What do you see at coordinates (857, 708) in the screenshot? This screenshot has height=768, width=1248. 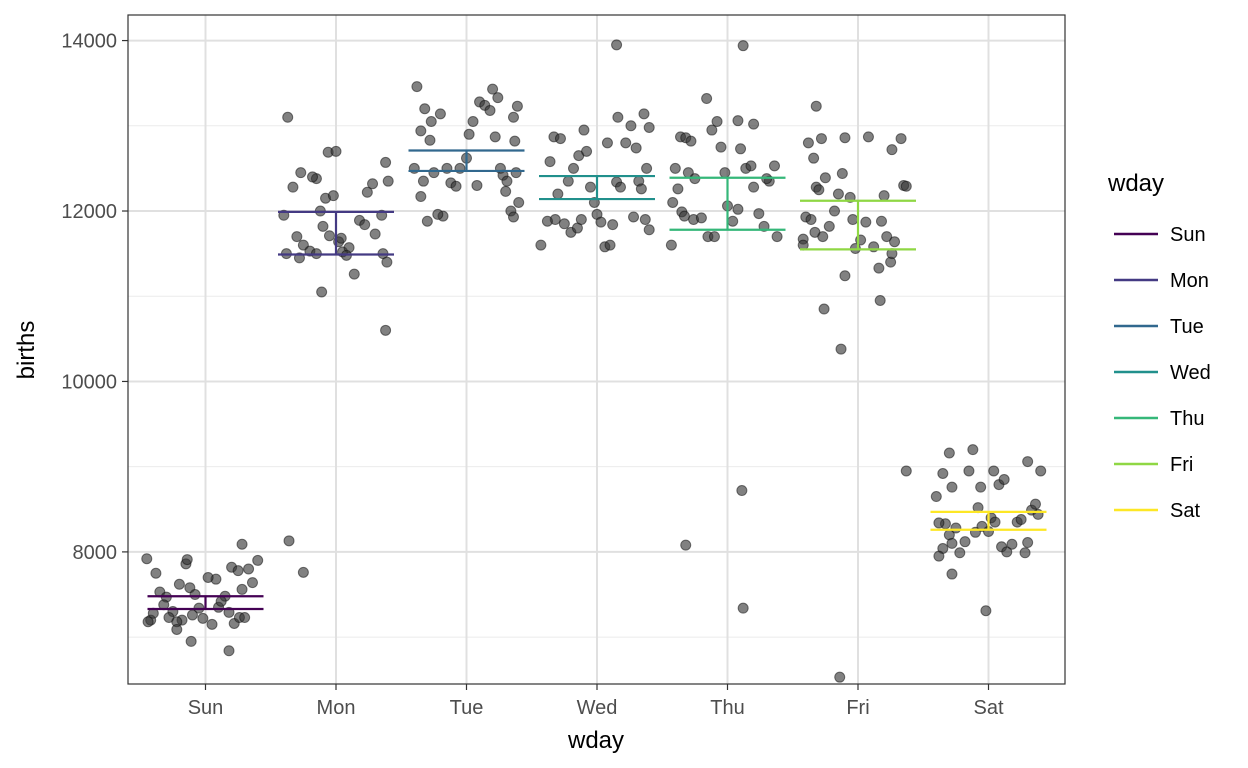 I see `x-tick-label: Fri` at bounding box center [857, 708].